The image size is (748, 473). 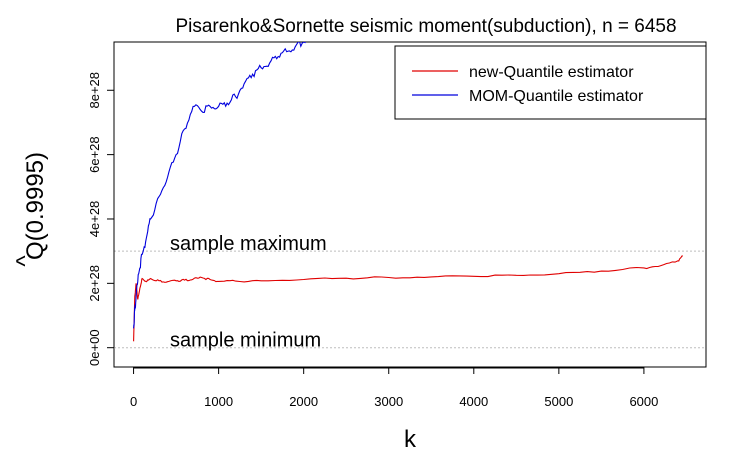 What do you see at coordinates (245, 341) in the screenshot?
I see `reference-label-1: sample minimum` at bounding box center [245, 341].